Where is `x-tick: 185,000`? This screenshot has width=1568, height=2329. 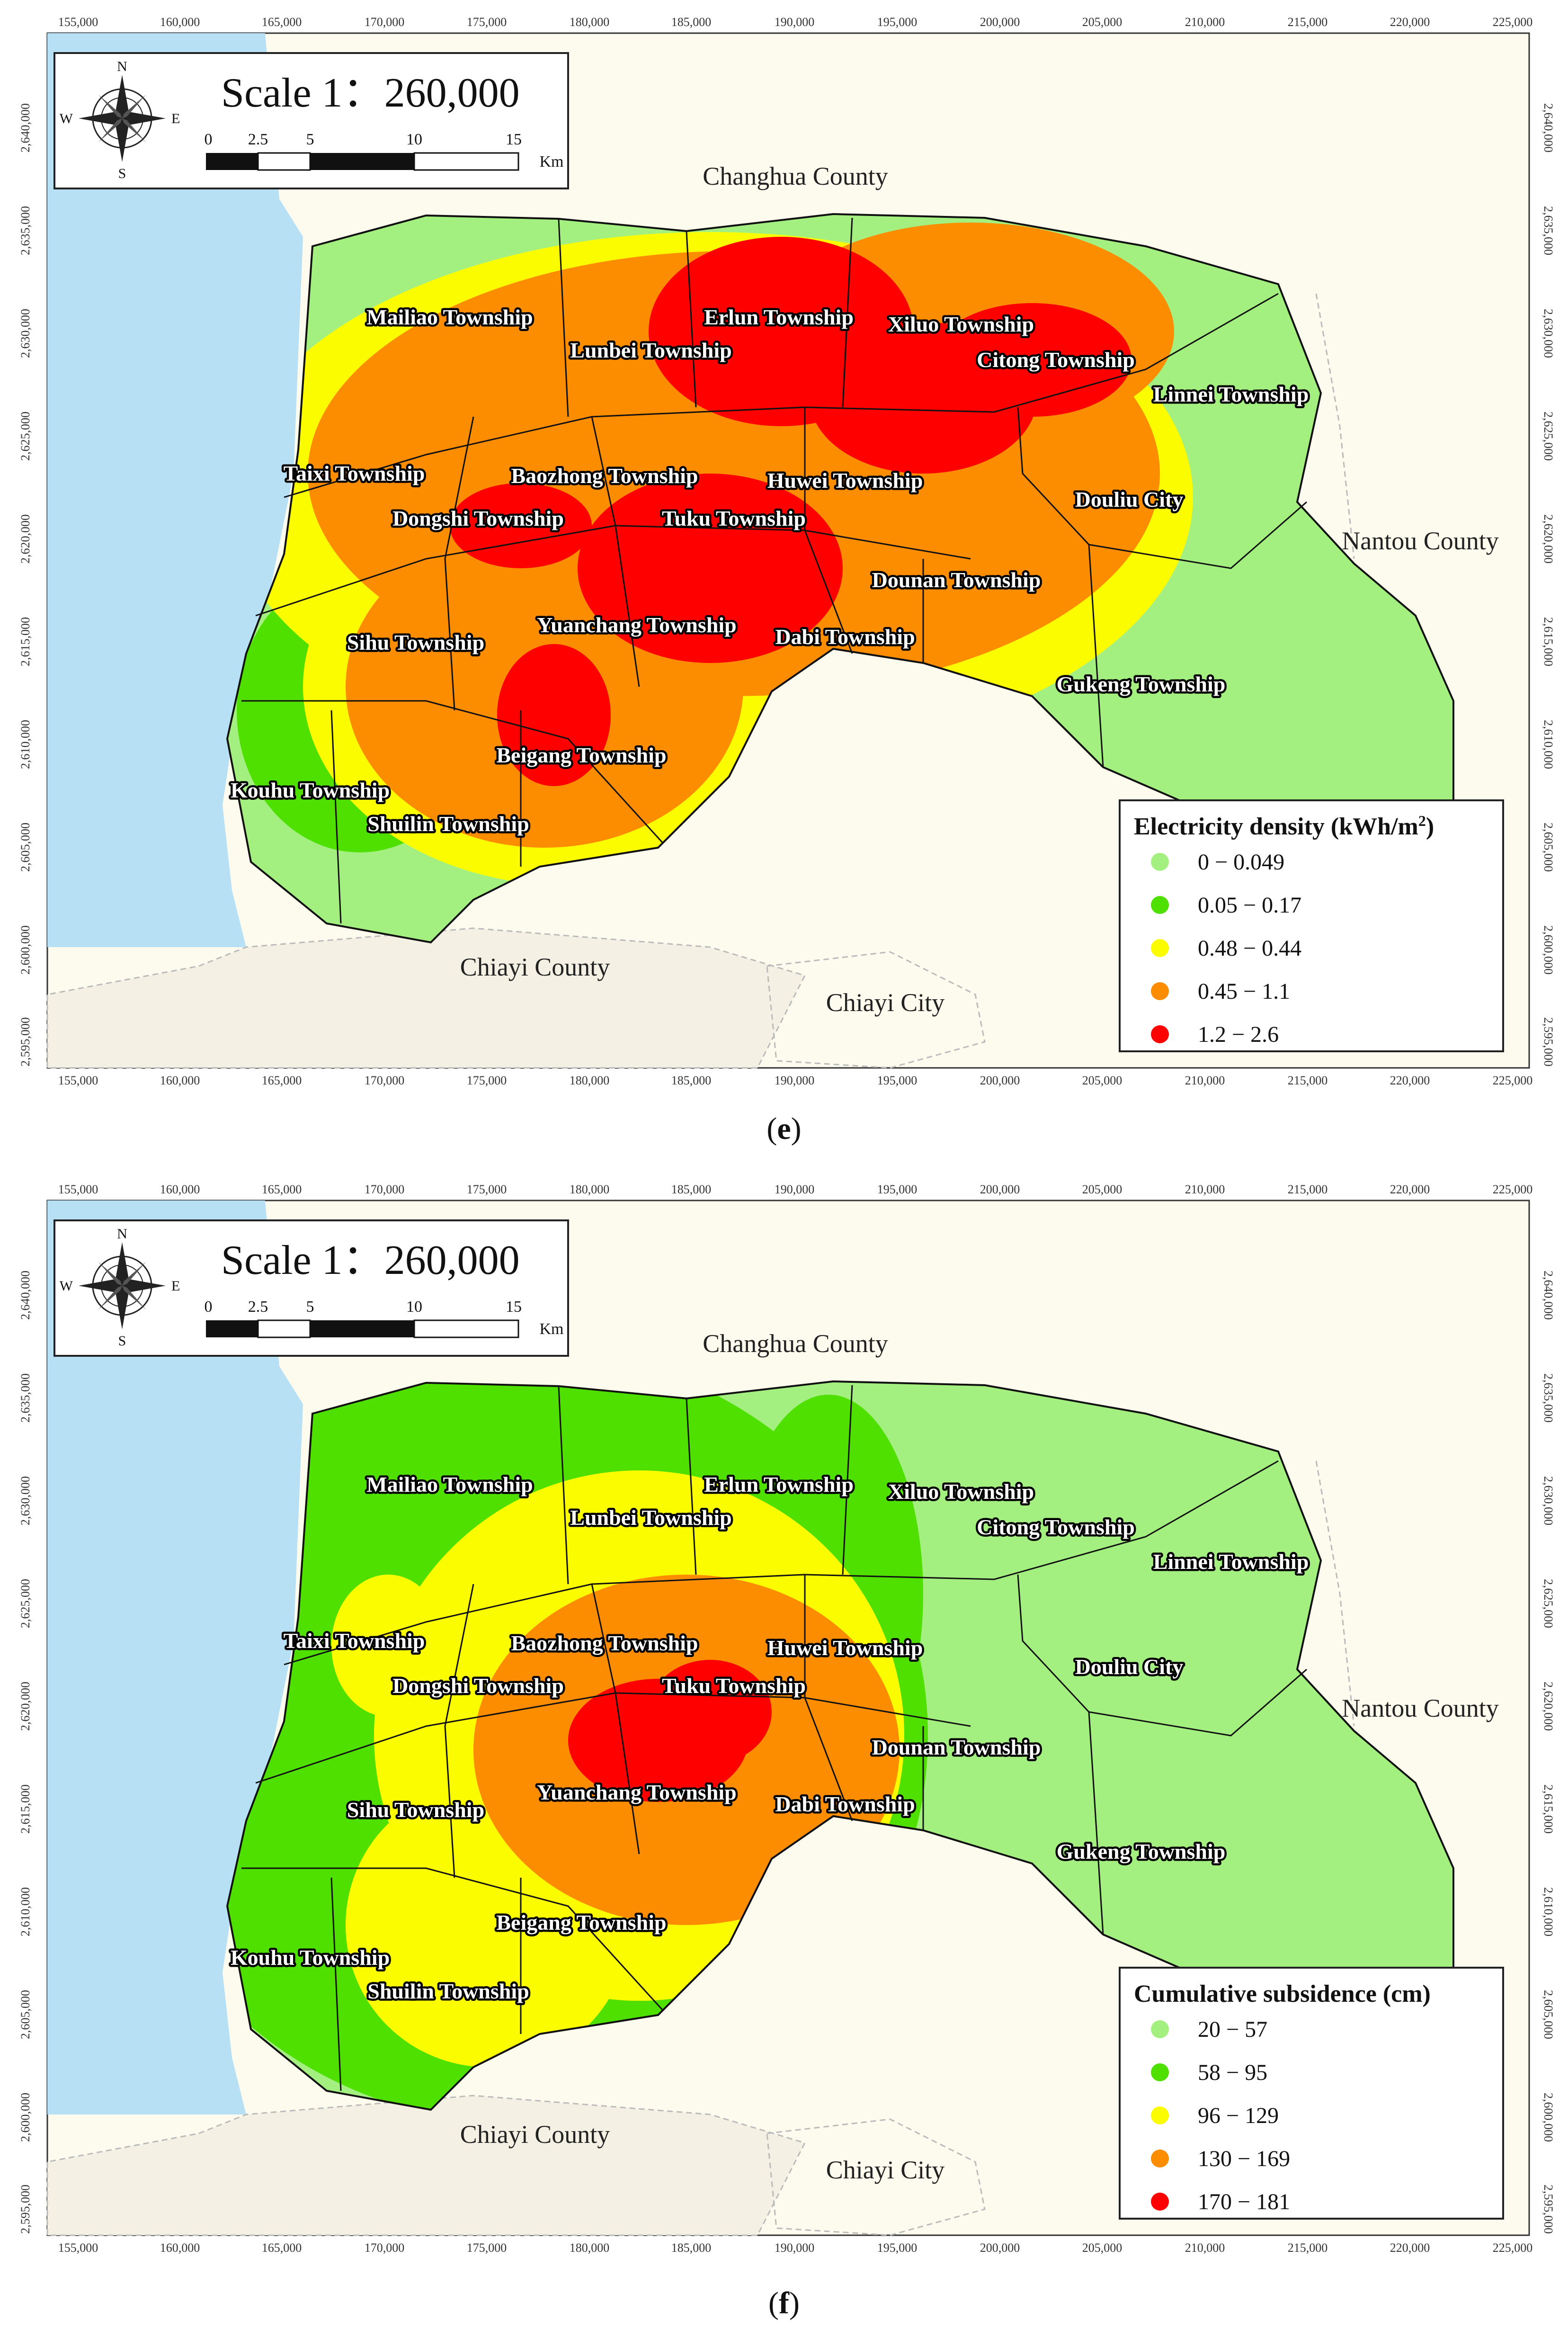 x-tick: 185,000 is located at coordinates (691, 1080).